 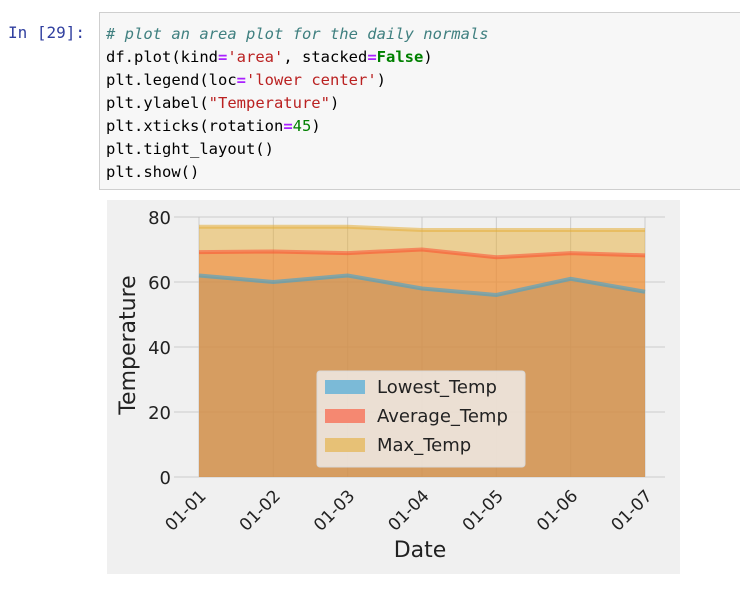 I want to click on code-line: plt.show(), so click(x=297, y=172).